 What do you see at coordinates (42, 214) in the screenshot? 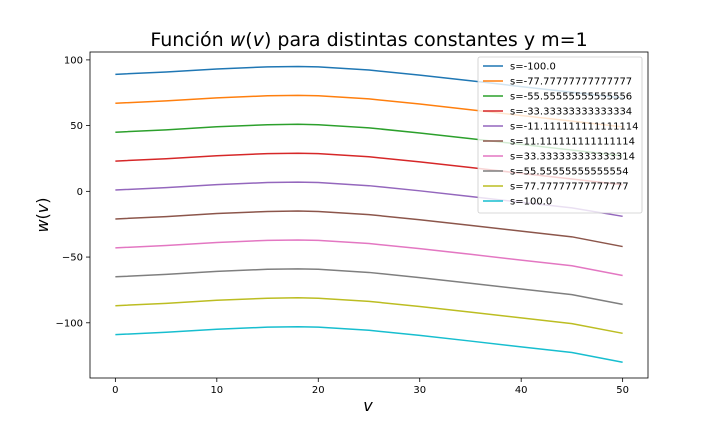
I see `y-axis-label: w(v)` at bounding box center [42, 214].